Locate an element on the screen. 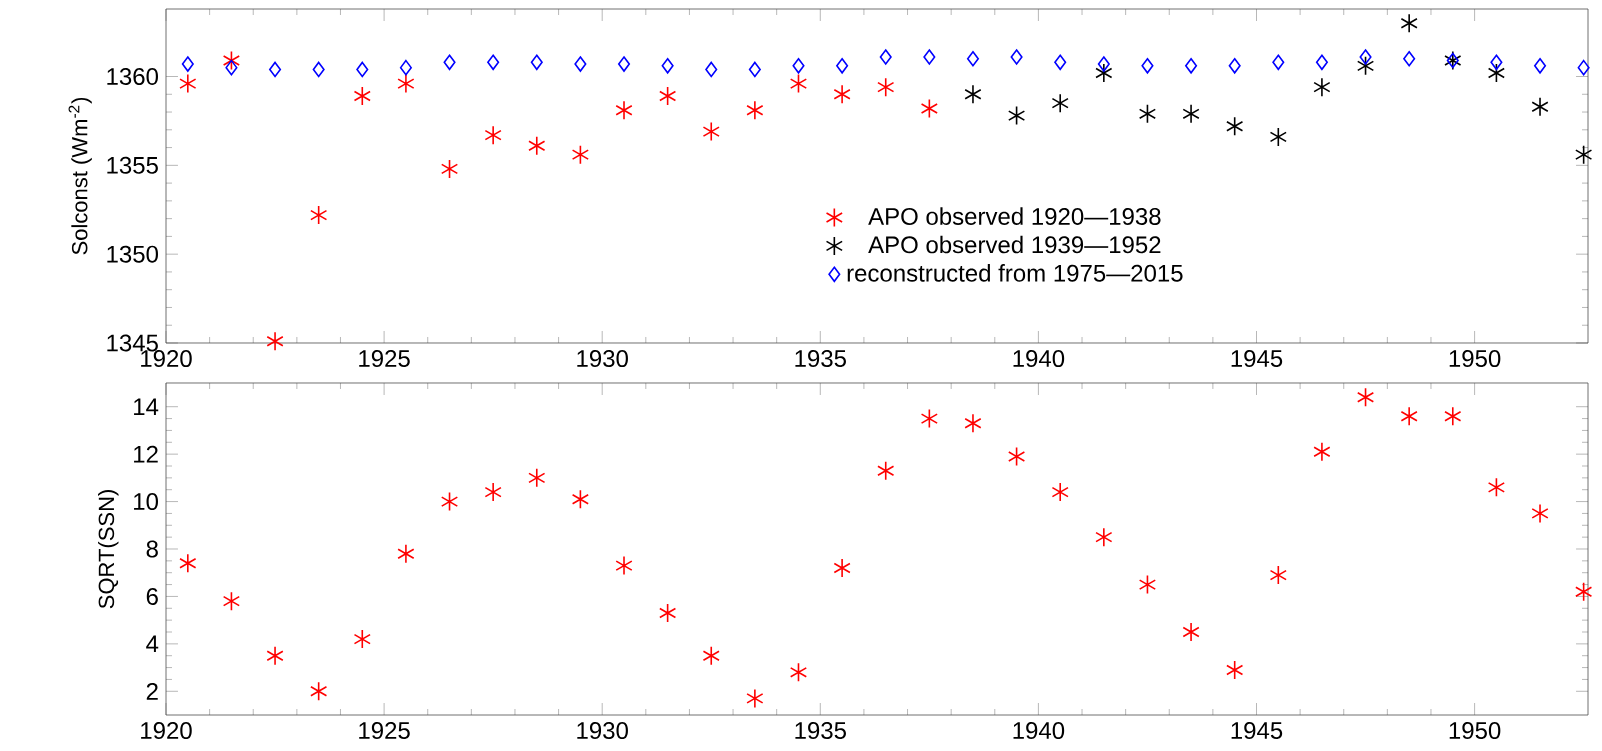 This screenshot has height=751, width=1602. y-tick-label: 1345 is located at coordinates (132, 343).